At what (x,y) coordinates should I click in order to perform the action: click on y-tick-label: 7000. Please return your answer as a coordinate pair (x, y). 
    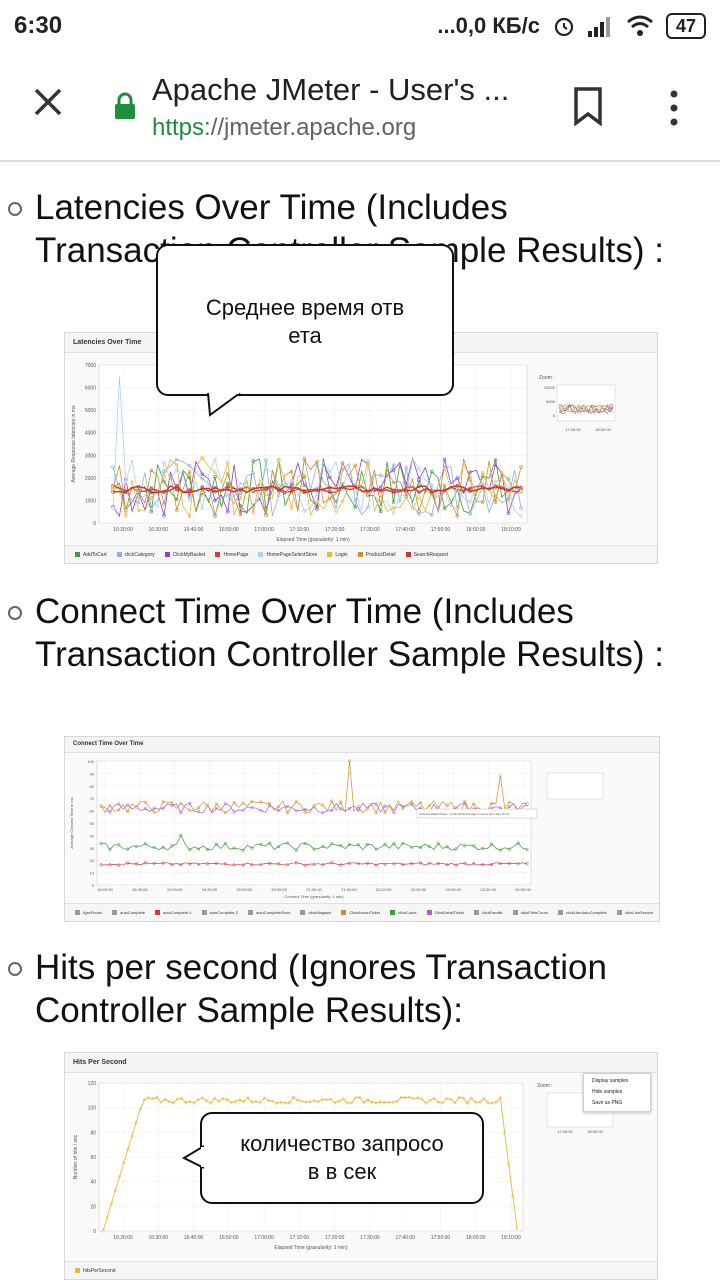
    Looking at the image, I should click on (90, 366).